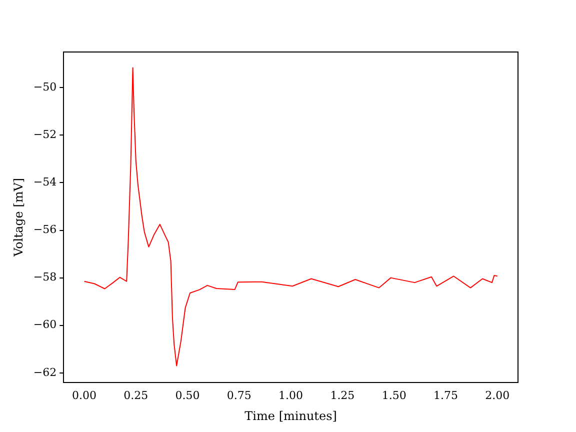 The height and width of the screenshot is (432, 576). I want to click on y-tick-label: −56, so click(45, 229).